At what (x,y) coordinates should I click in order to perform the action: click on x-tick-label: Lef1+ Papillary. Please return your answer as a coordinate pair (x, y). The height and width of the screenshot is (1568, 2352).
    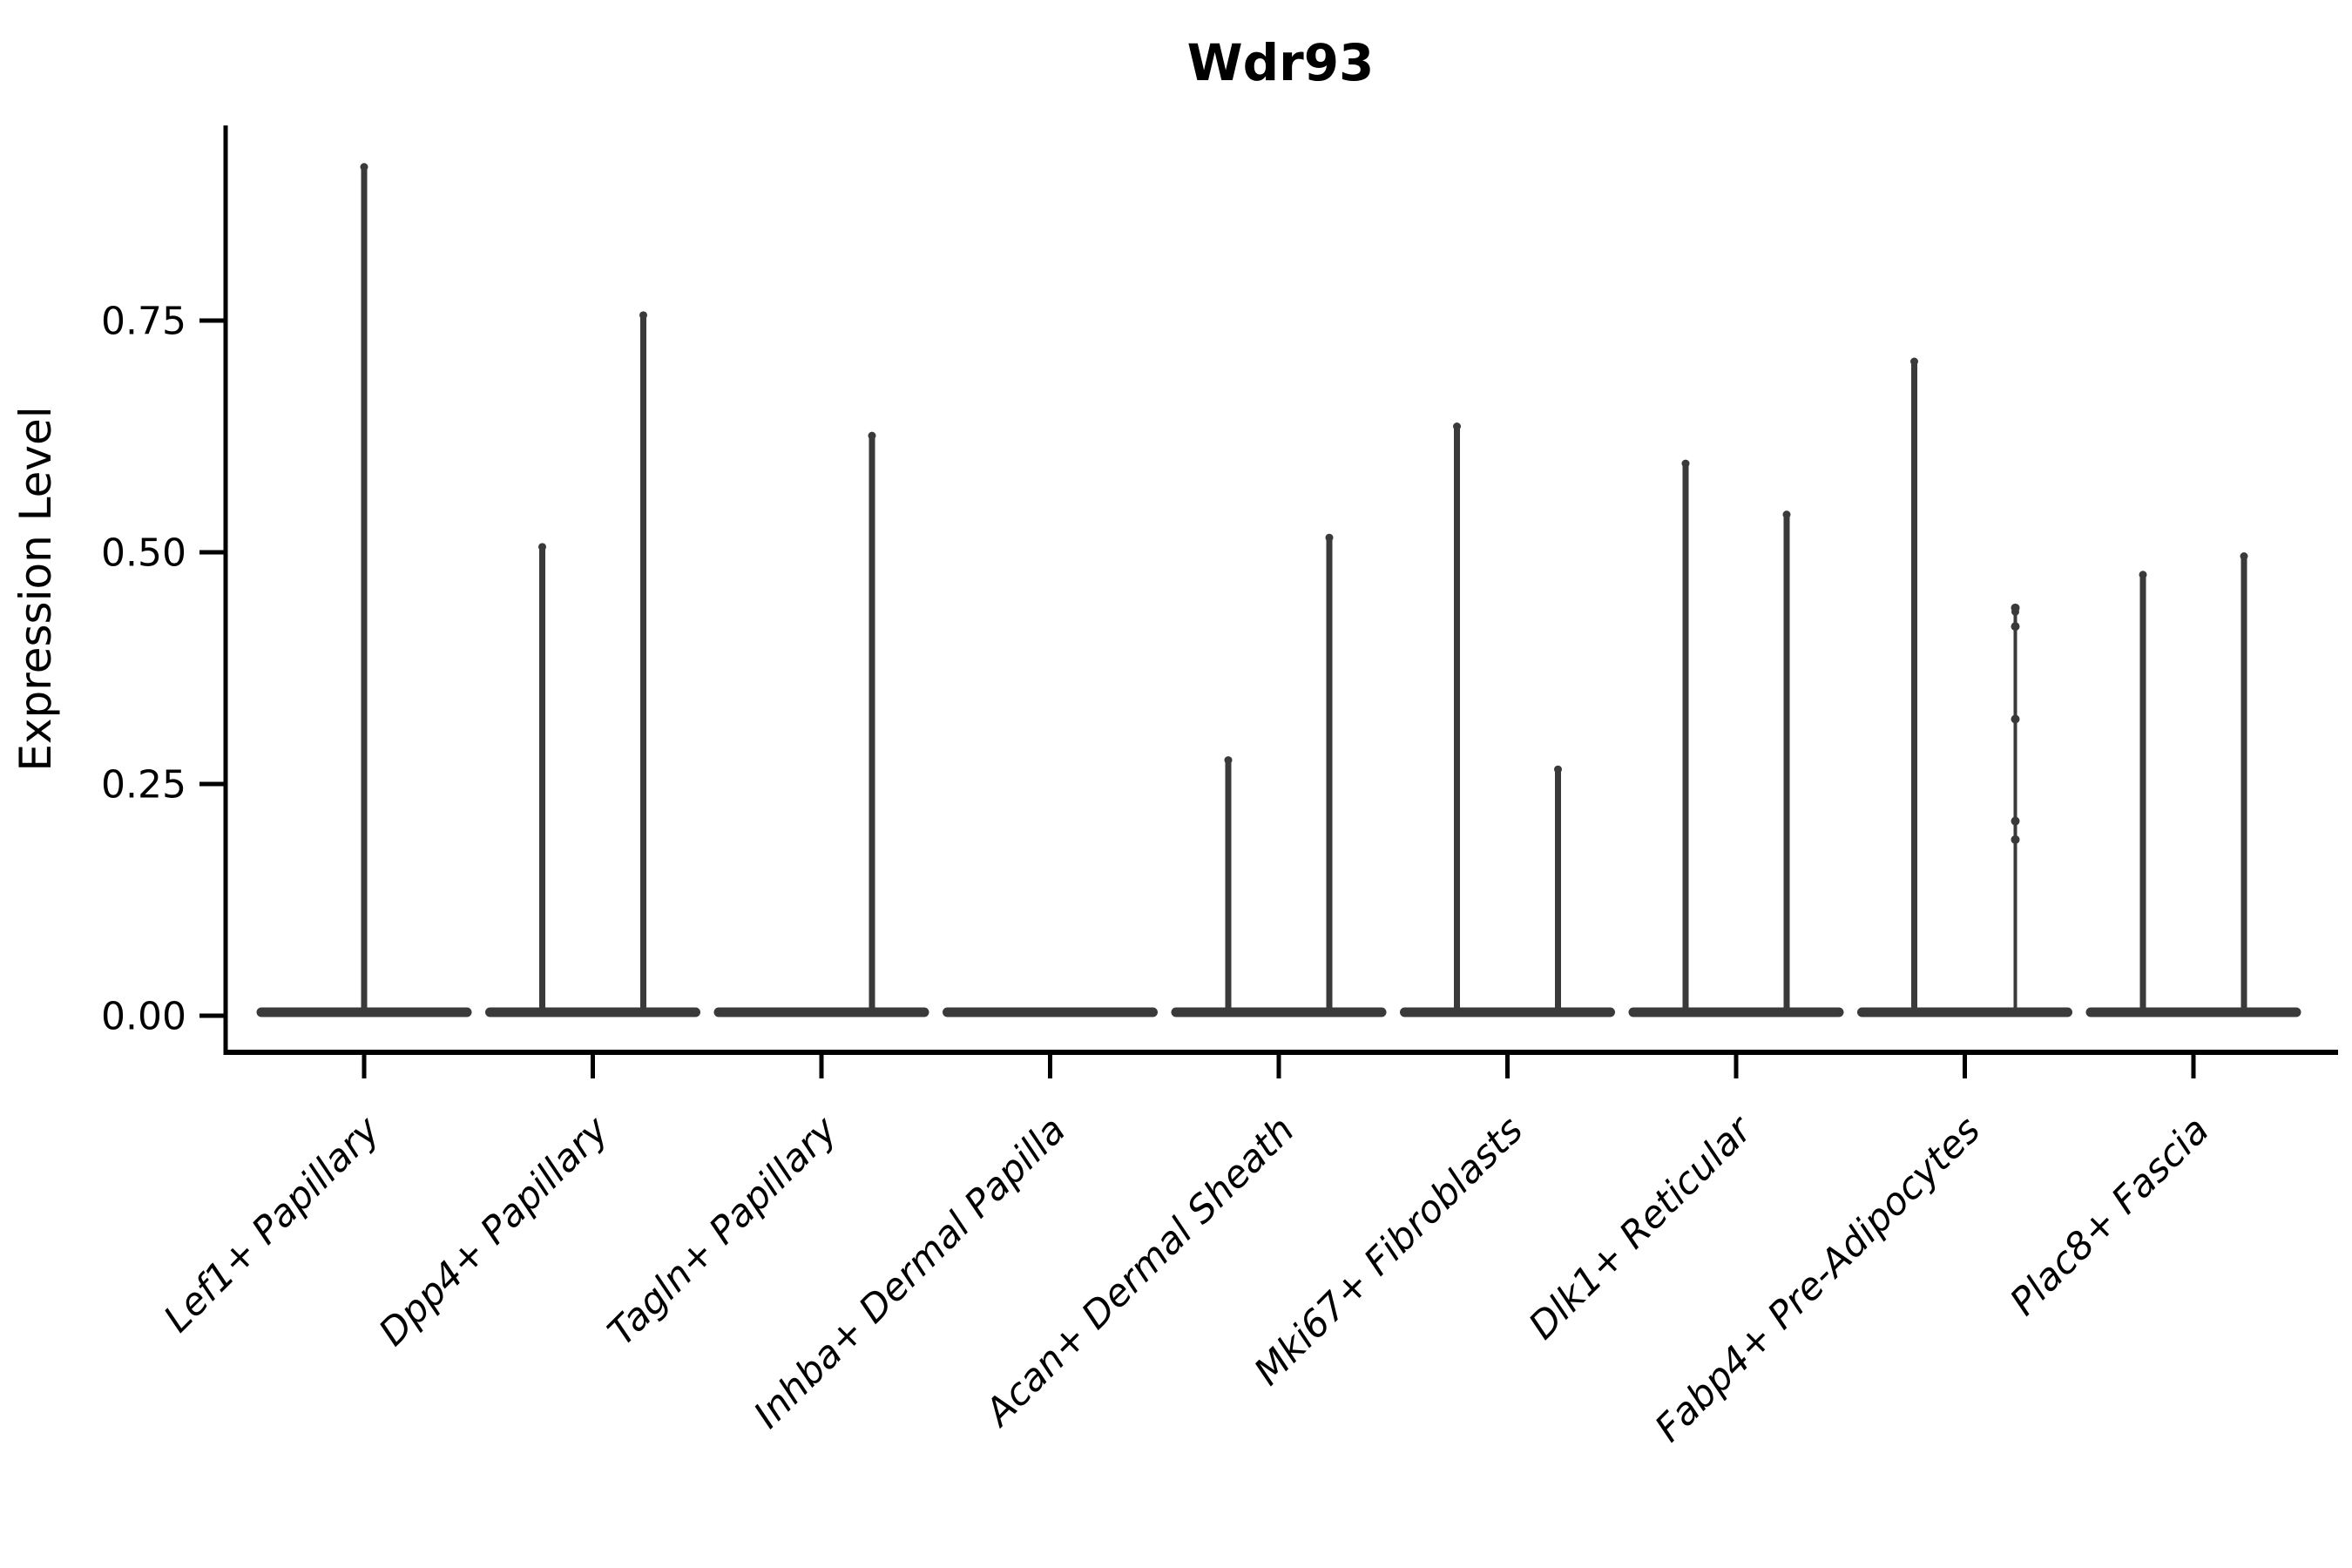
    Looking at the image, I should click on (272, 1224).